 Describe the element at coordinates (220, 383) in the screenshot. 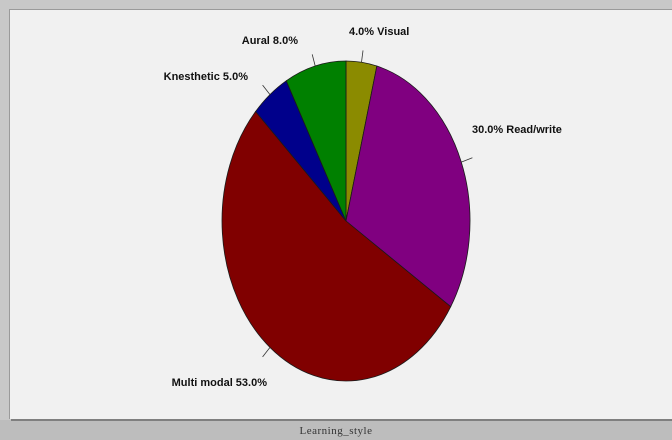

I see `slice-label: Multi modal 53.0%` at that location.